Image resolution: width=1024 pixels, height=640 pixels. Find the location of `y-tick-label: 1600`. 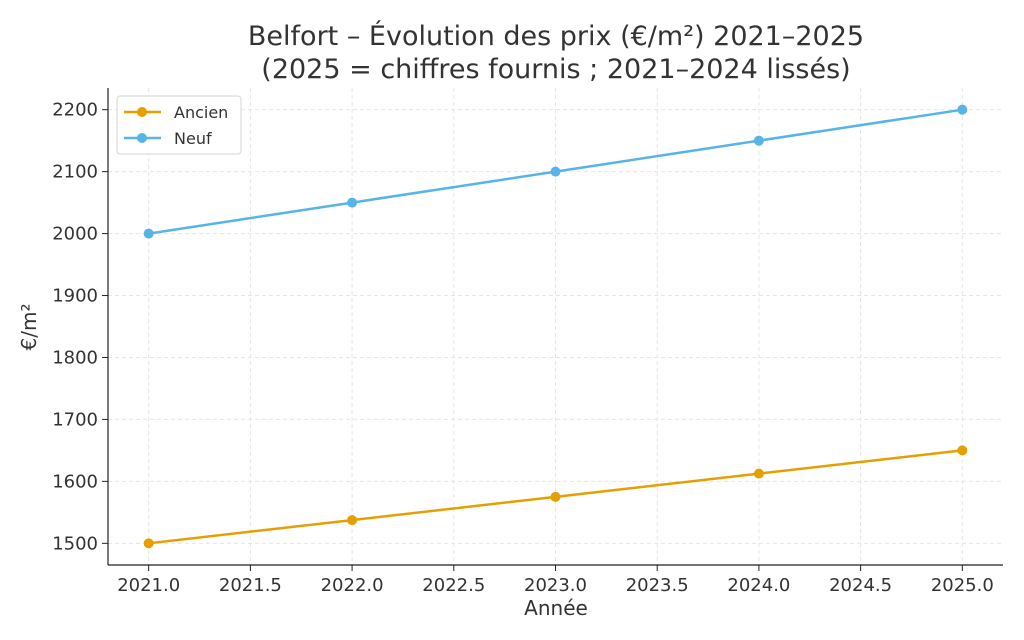

y-tick-label: 1600 is located at coordinates (75, 481).